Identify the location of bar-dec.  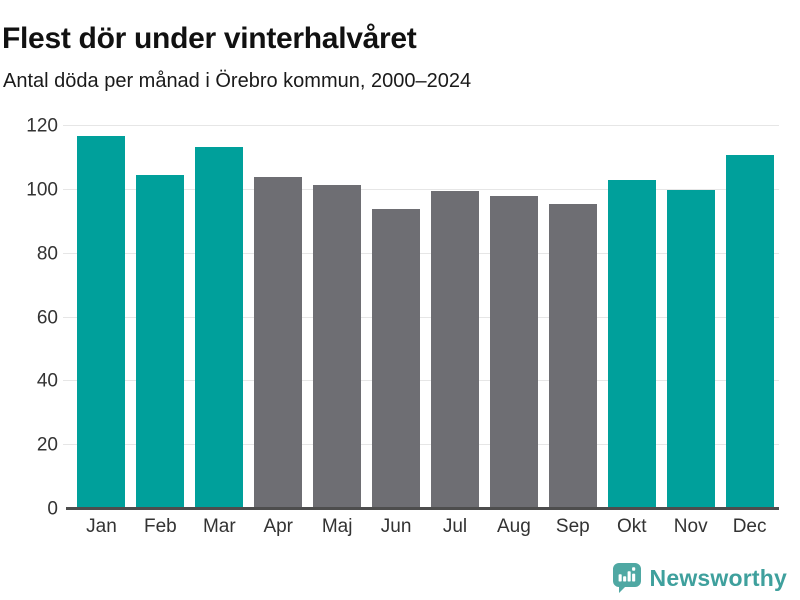
(749, 331).